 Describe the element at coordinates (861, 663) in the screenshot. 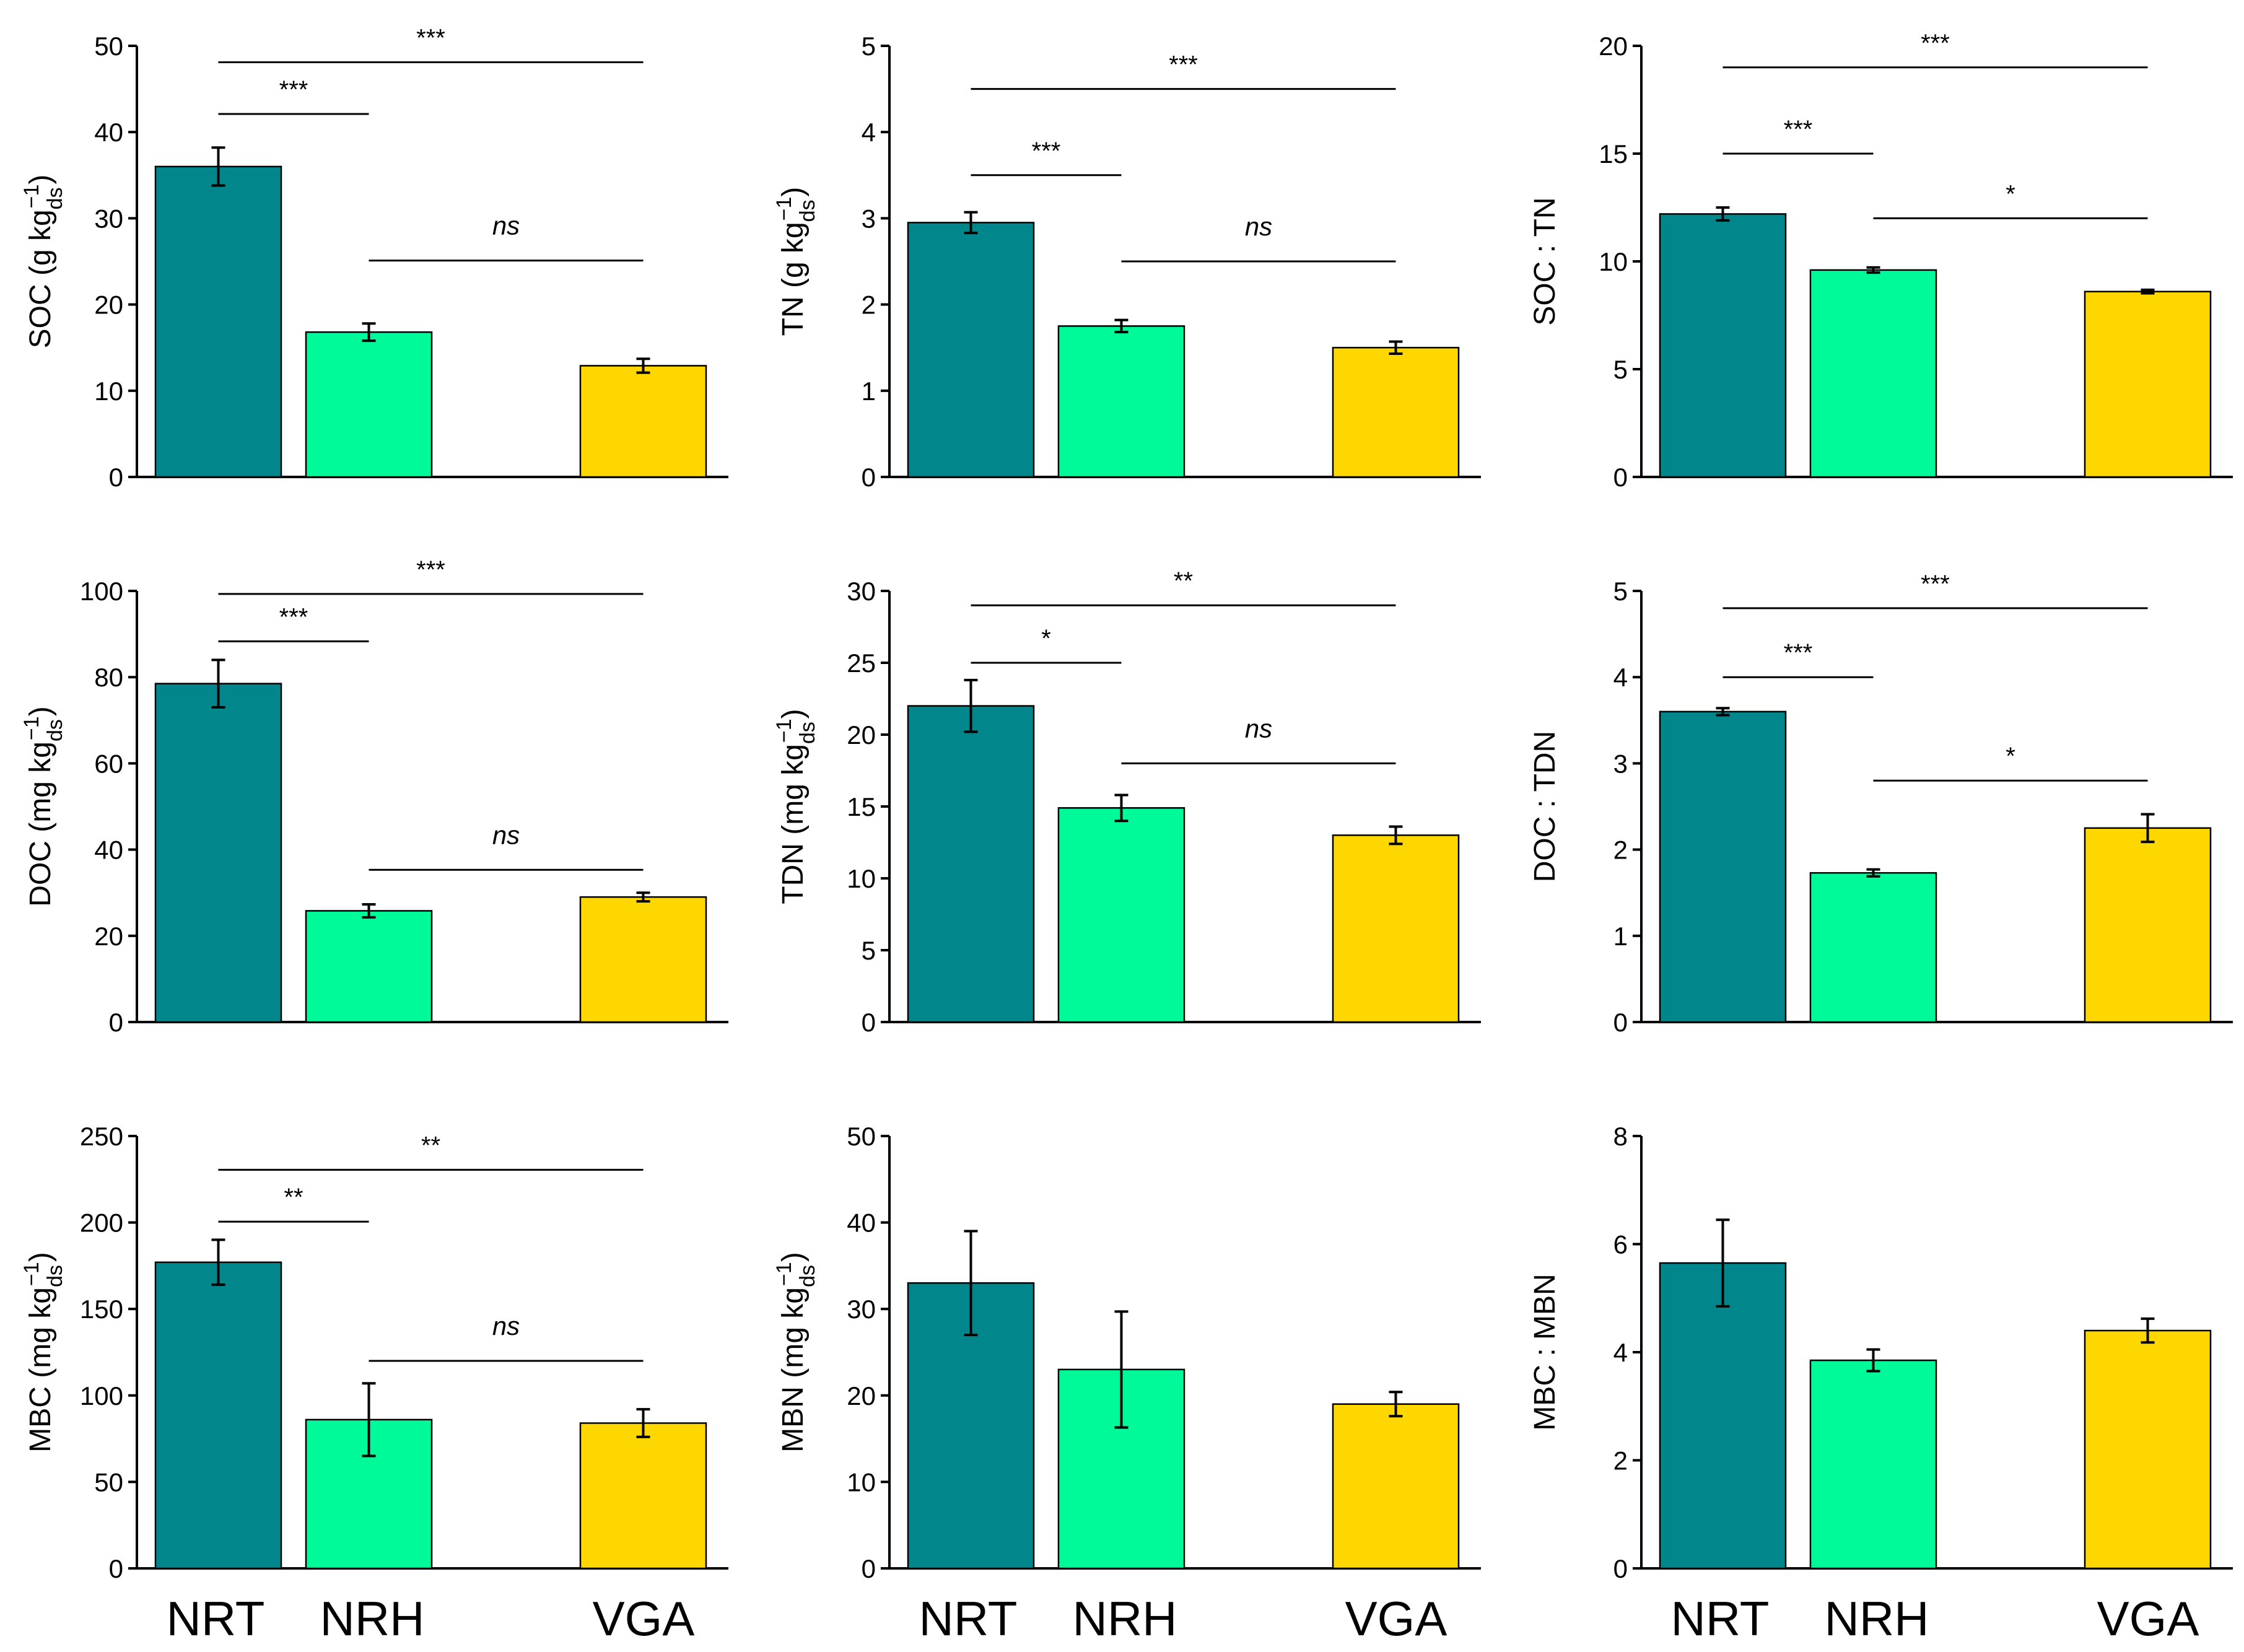

I see `y-tick-label: 25` at that location.